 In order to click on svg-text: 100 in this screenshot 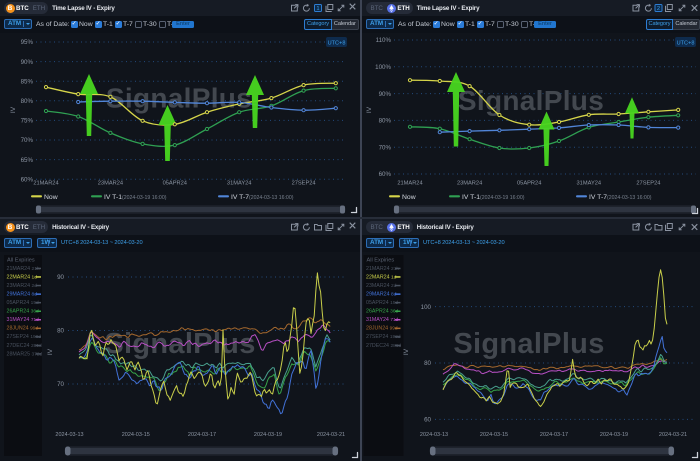, I will do `click(426, 307)`.